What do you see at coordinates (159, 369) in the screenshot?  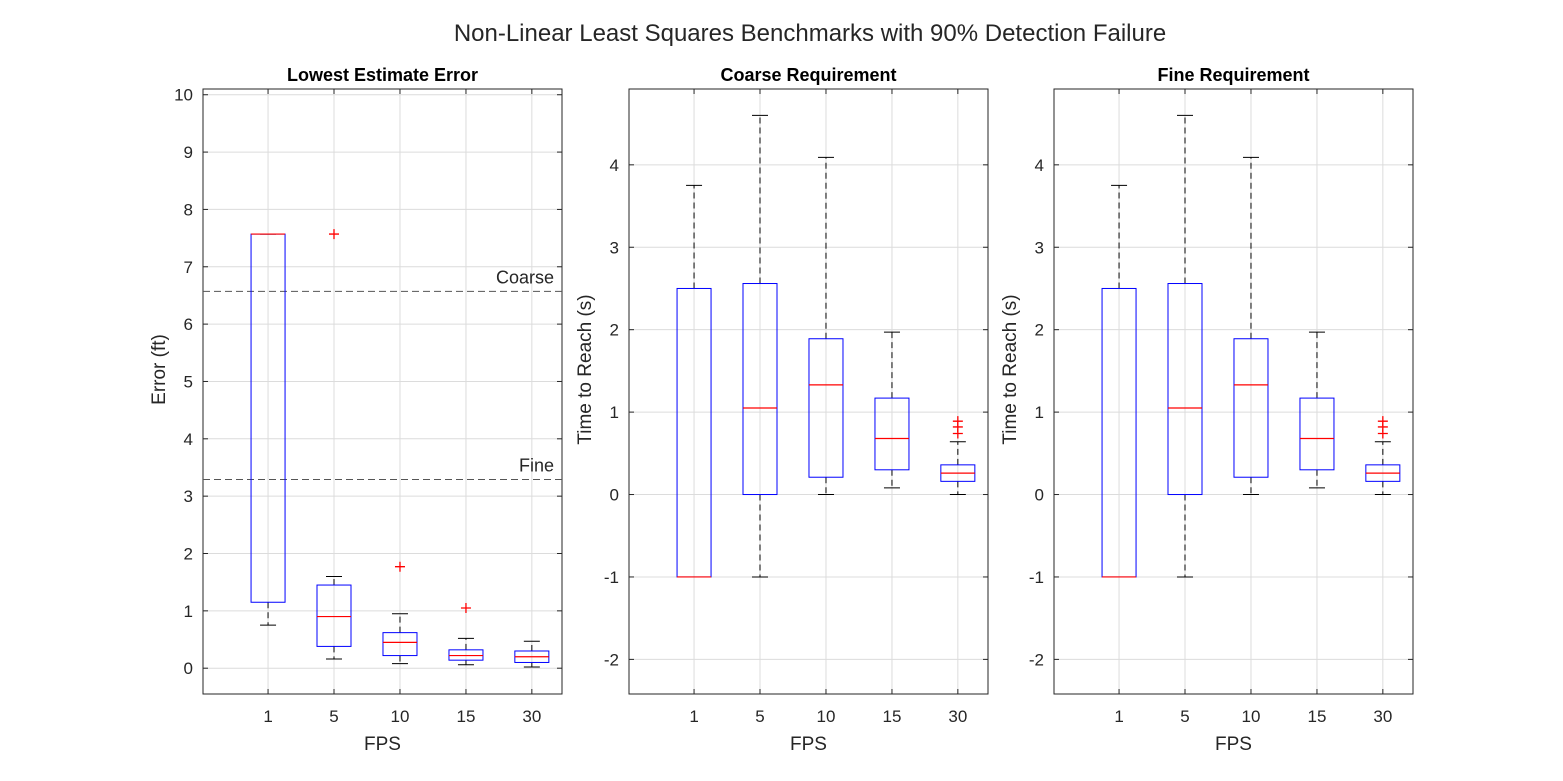 I see `y-axis-label: Error (ft)` at bounding box center [159, 369].